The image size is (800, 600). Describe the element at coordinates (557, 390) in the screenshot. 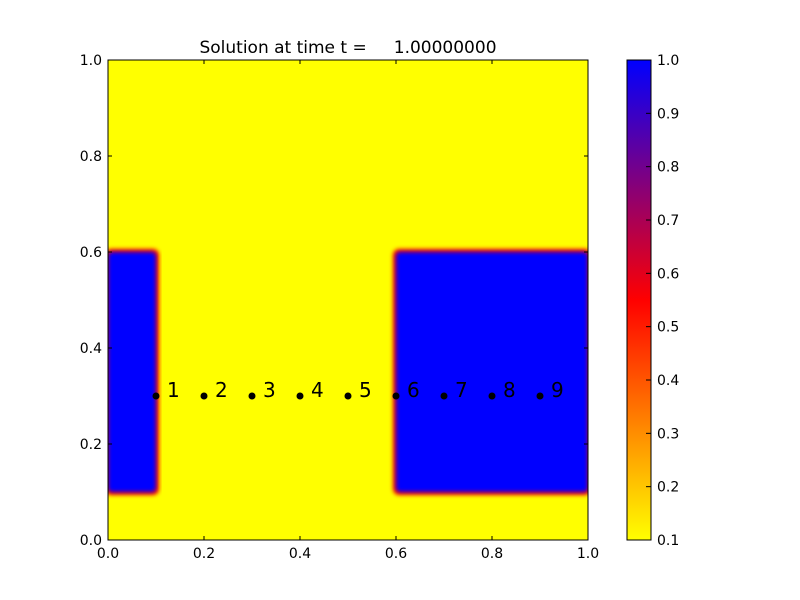

I see `probe-point-label: 9` at that location.